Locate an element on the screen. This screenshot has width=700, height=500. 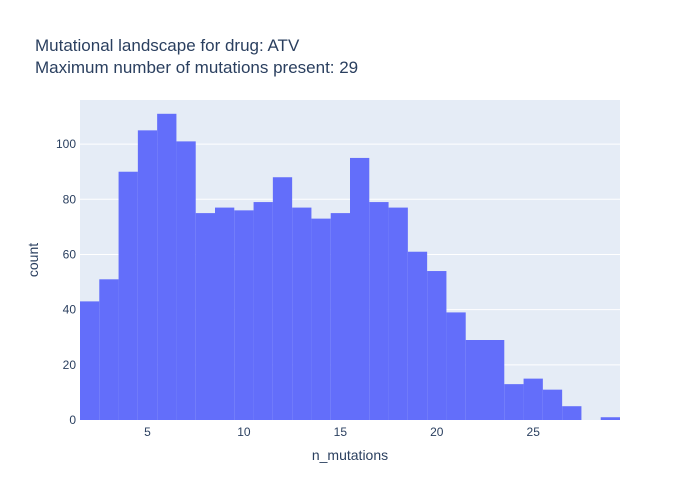
y-tick-label: 40 is located at coordinates (70, 310).